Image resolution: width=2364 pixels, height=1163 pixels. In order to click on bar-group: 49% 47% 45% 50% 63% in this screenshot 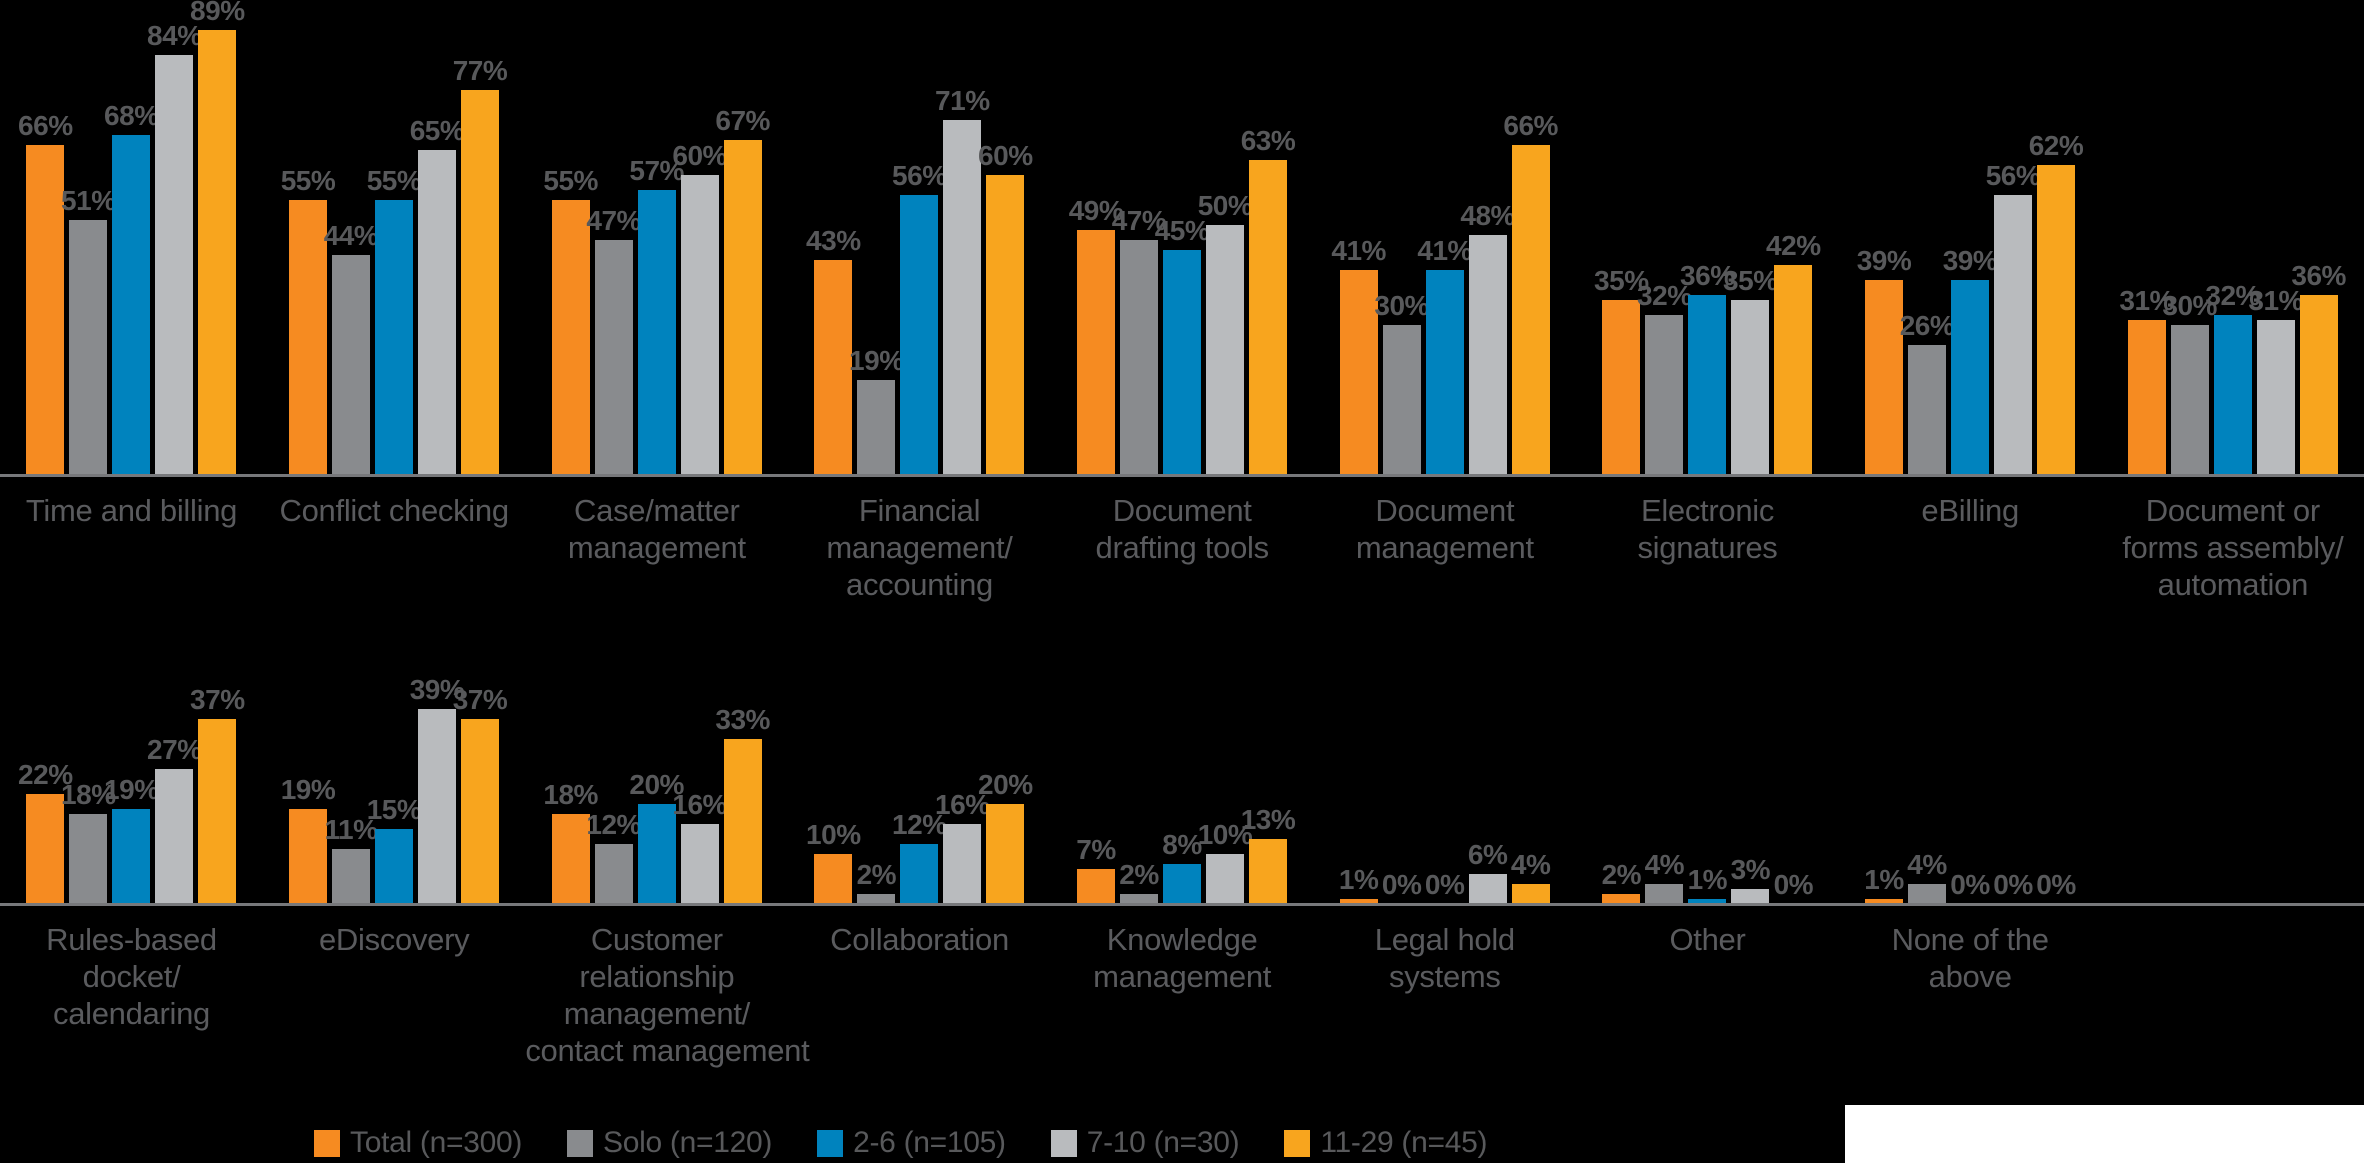, I will do `click(1182, 245)`.